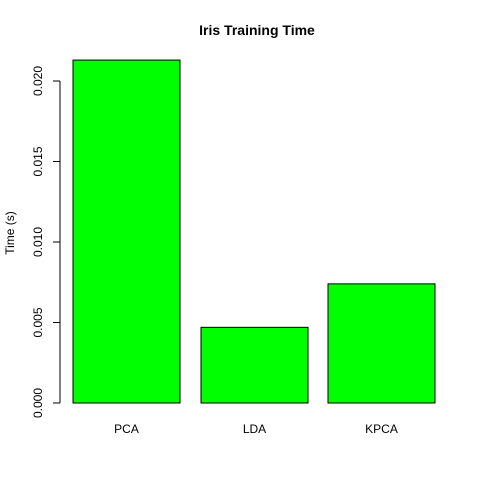  I want to click on x-category-label: LDA, so click(254, 429).